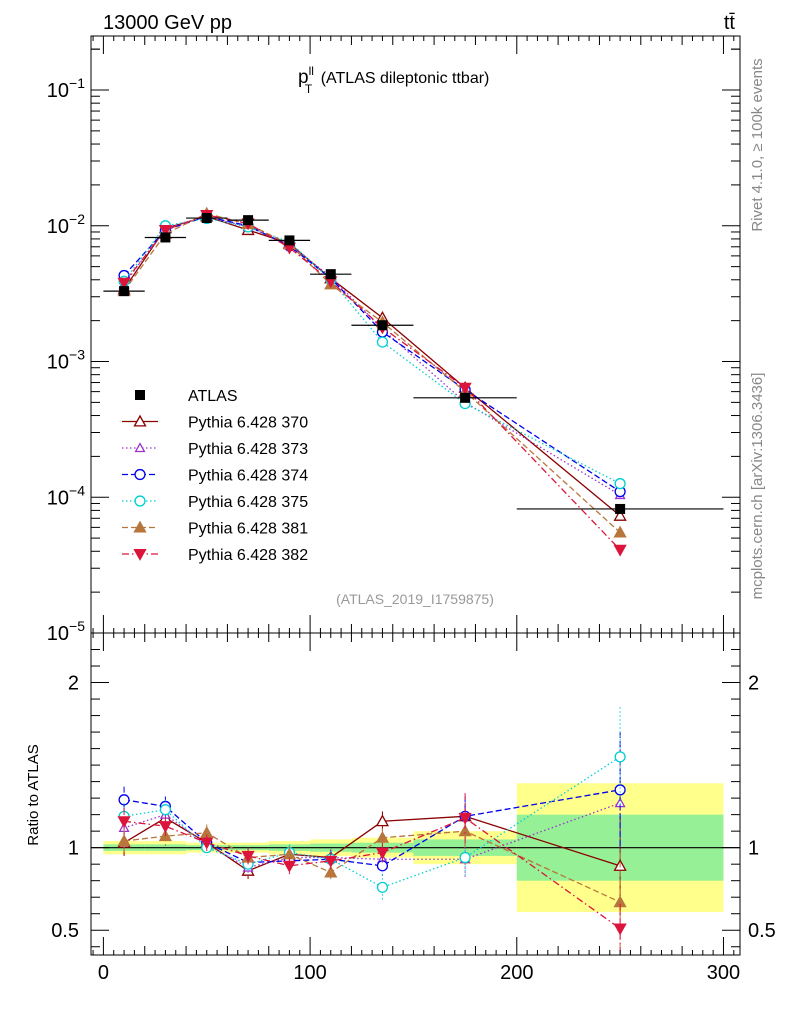  Describe the element at coordinates (309, 973) in the screenshot. I see `ratio-xtick-label: 100` at that location.